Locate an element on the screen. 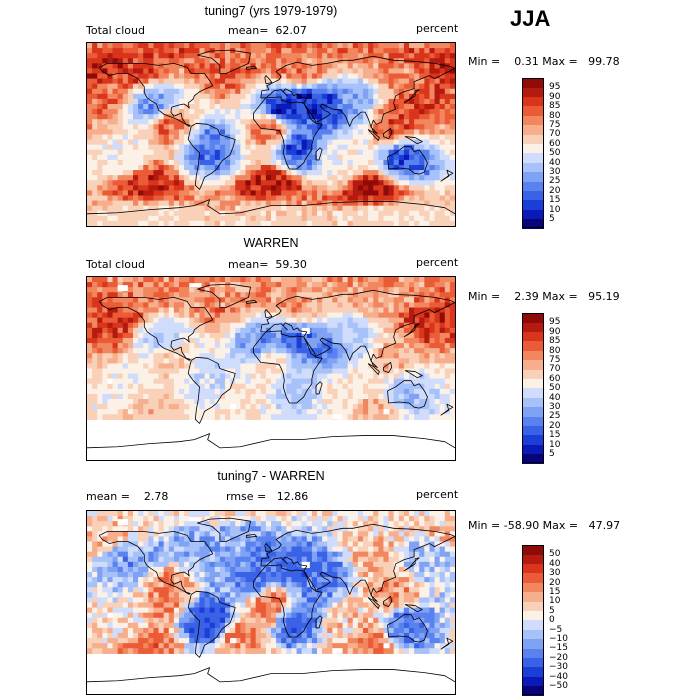  coastline is located at coordinates (373, 135).